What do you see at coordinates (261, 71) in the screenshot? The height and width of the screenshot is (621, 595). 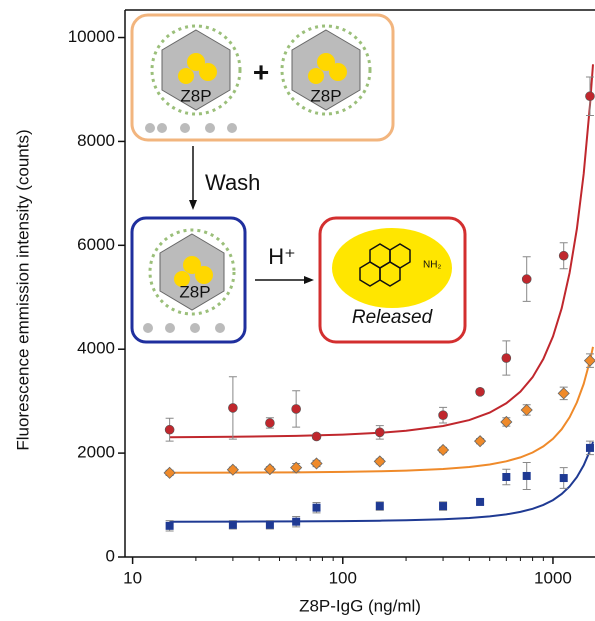 I see `plus-sign: +` at bounding box center [261, 71].